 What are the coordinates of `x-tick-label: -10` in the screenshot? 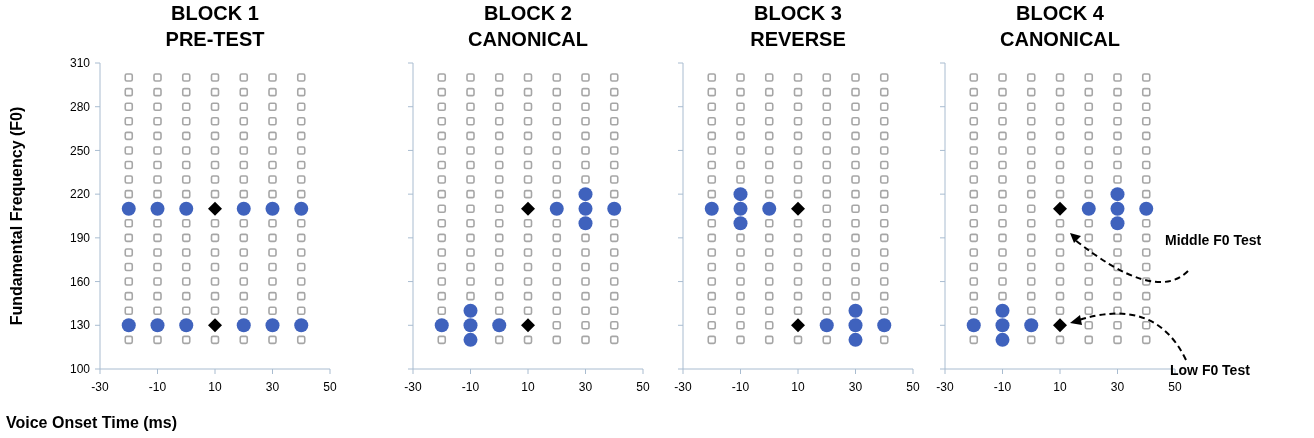 It's located at (740, 387).